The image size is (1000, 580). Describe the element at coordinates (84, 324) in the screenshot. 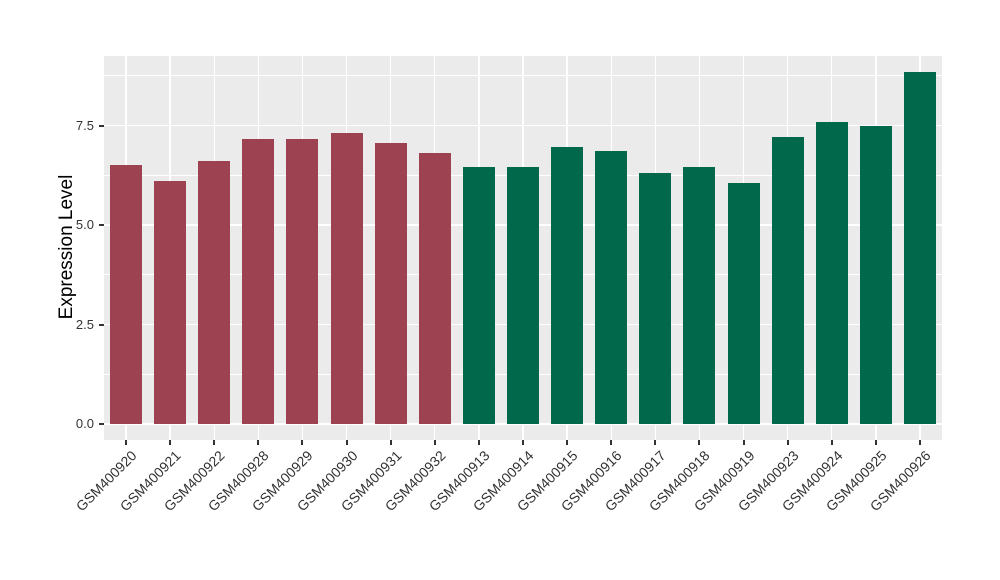

I see `y-tick-label: 2.5` at that location.